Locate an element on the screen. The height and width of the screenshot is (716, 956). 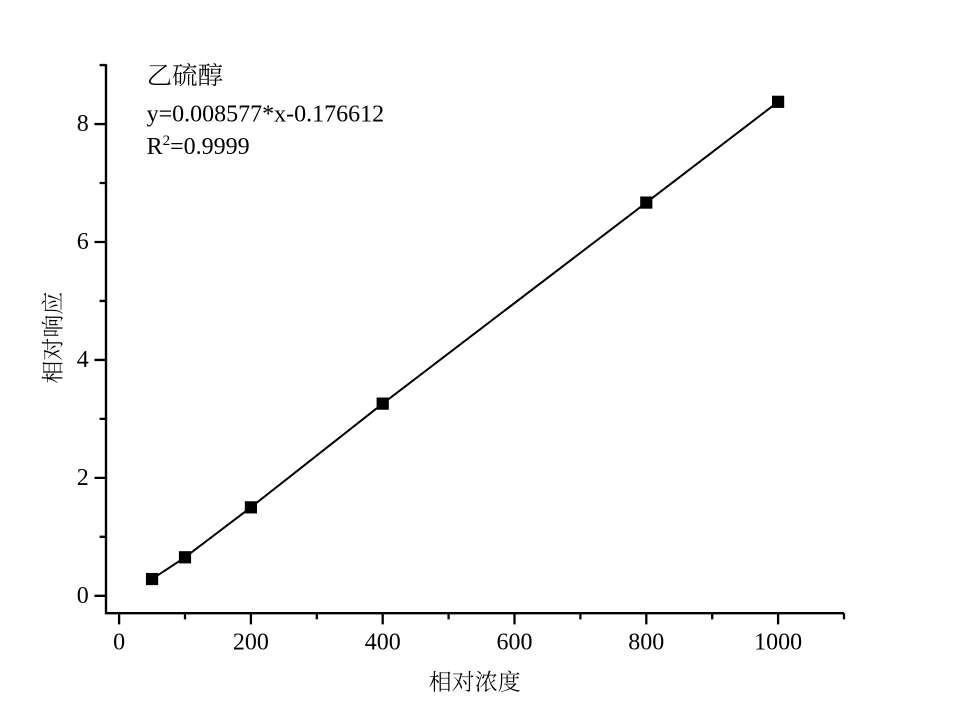
svg-text: 4 is located at coordinates (83, 360).